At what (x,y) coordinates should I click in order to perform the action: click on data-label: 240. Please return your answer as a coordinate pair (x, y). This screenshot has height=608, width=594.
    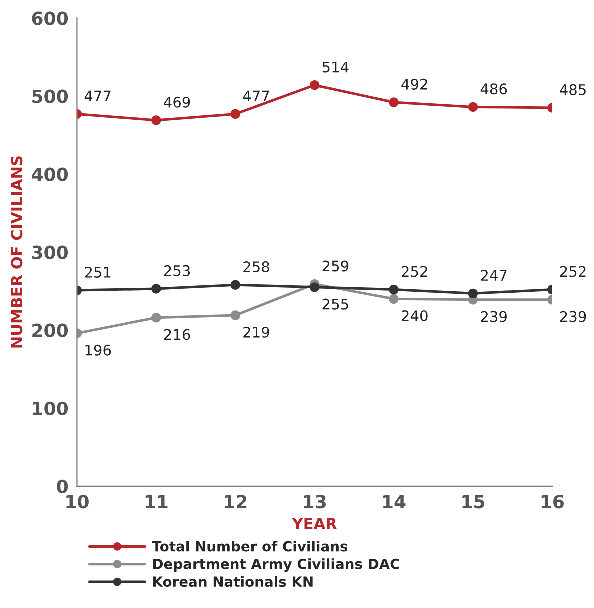
    Looking at the image, I should click on (415, 316).